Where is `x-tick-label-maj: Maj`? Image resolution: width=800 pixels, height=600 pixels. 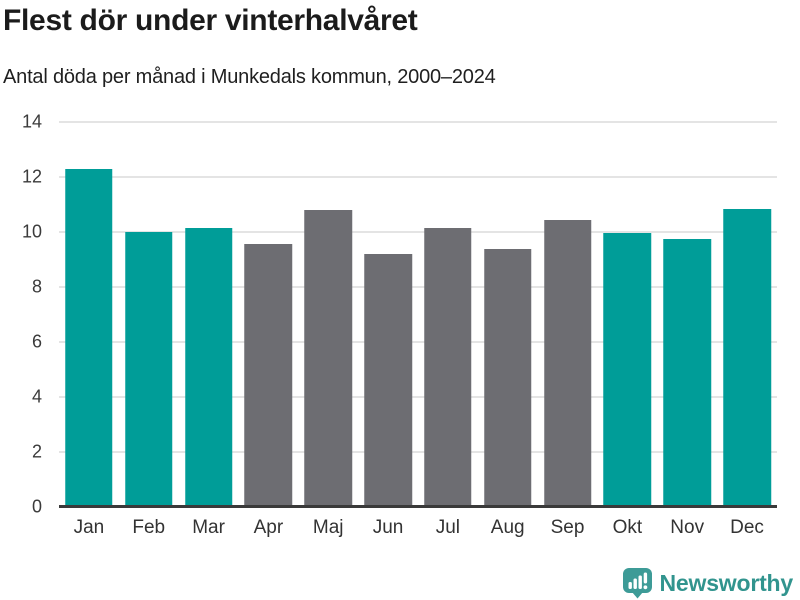
x-tick-label-maj: Maj is located at coordinates (328, 527).